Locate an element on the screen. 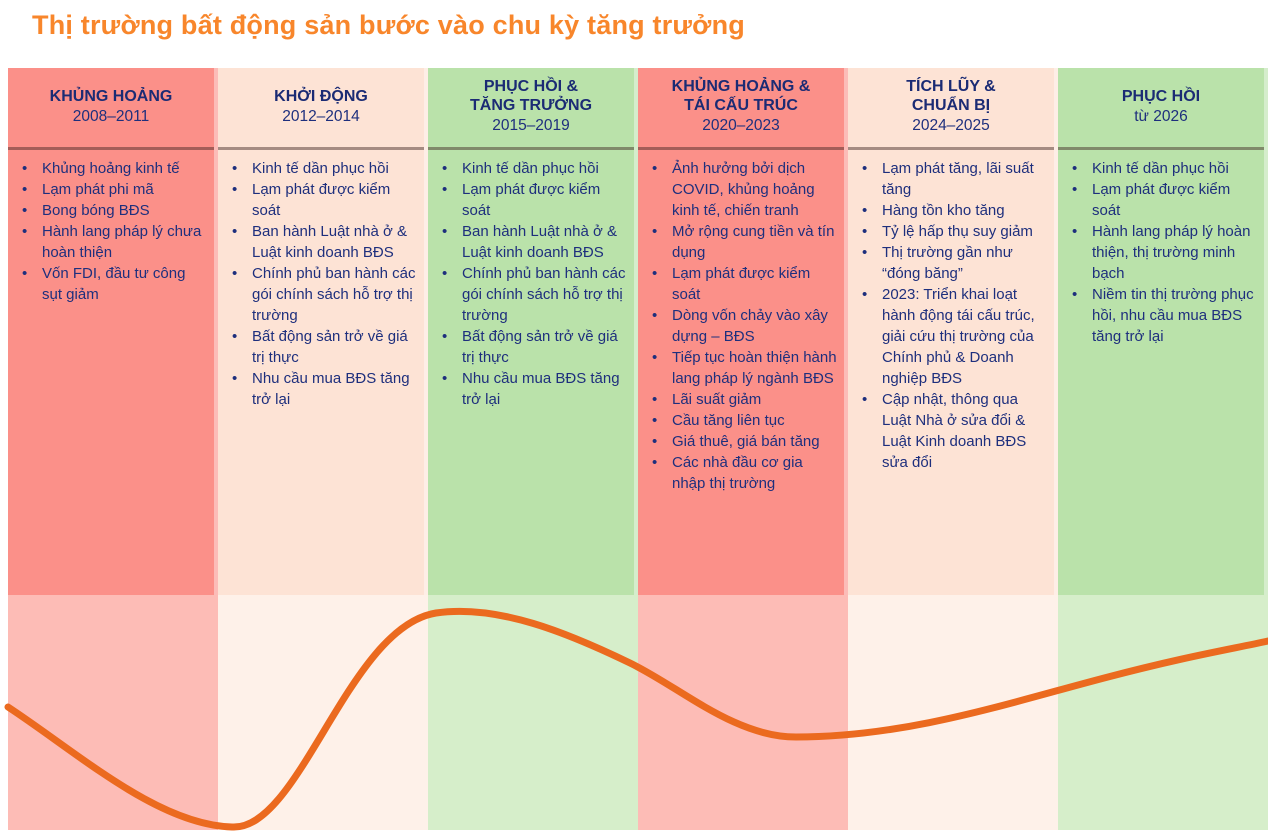  phase-header: KHỦNG HOẢNG & TÁI CẤU TRÚC 2020–2023 is located at coordinates (741, 109).